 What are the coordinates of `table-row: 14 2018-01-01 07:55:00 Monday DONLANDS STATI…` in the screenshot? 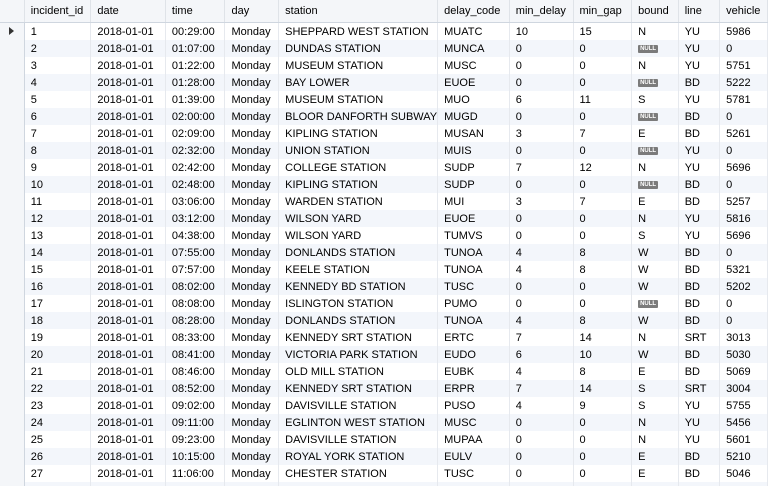 It's located at (384, 252).